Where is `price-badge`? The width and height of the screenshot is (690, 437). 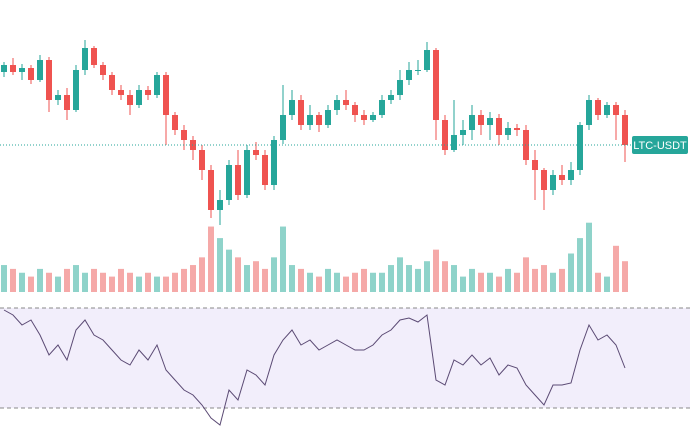
price-badge is located at coordinates (660, 145).